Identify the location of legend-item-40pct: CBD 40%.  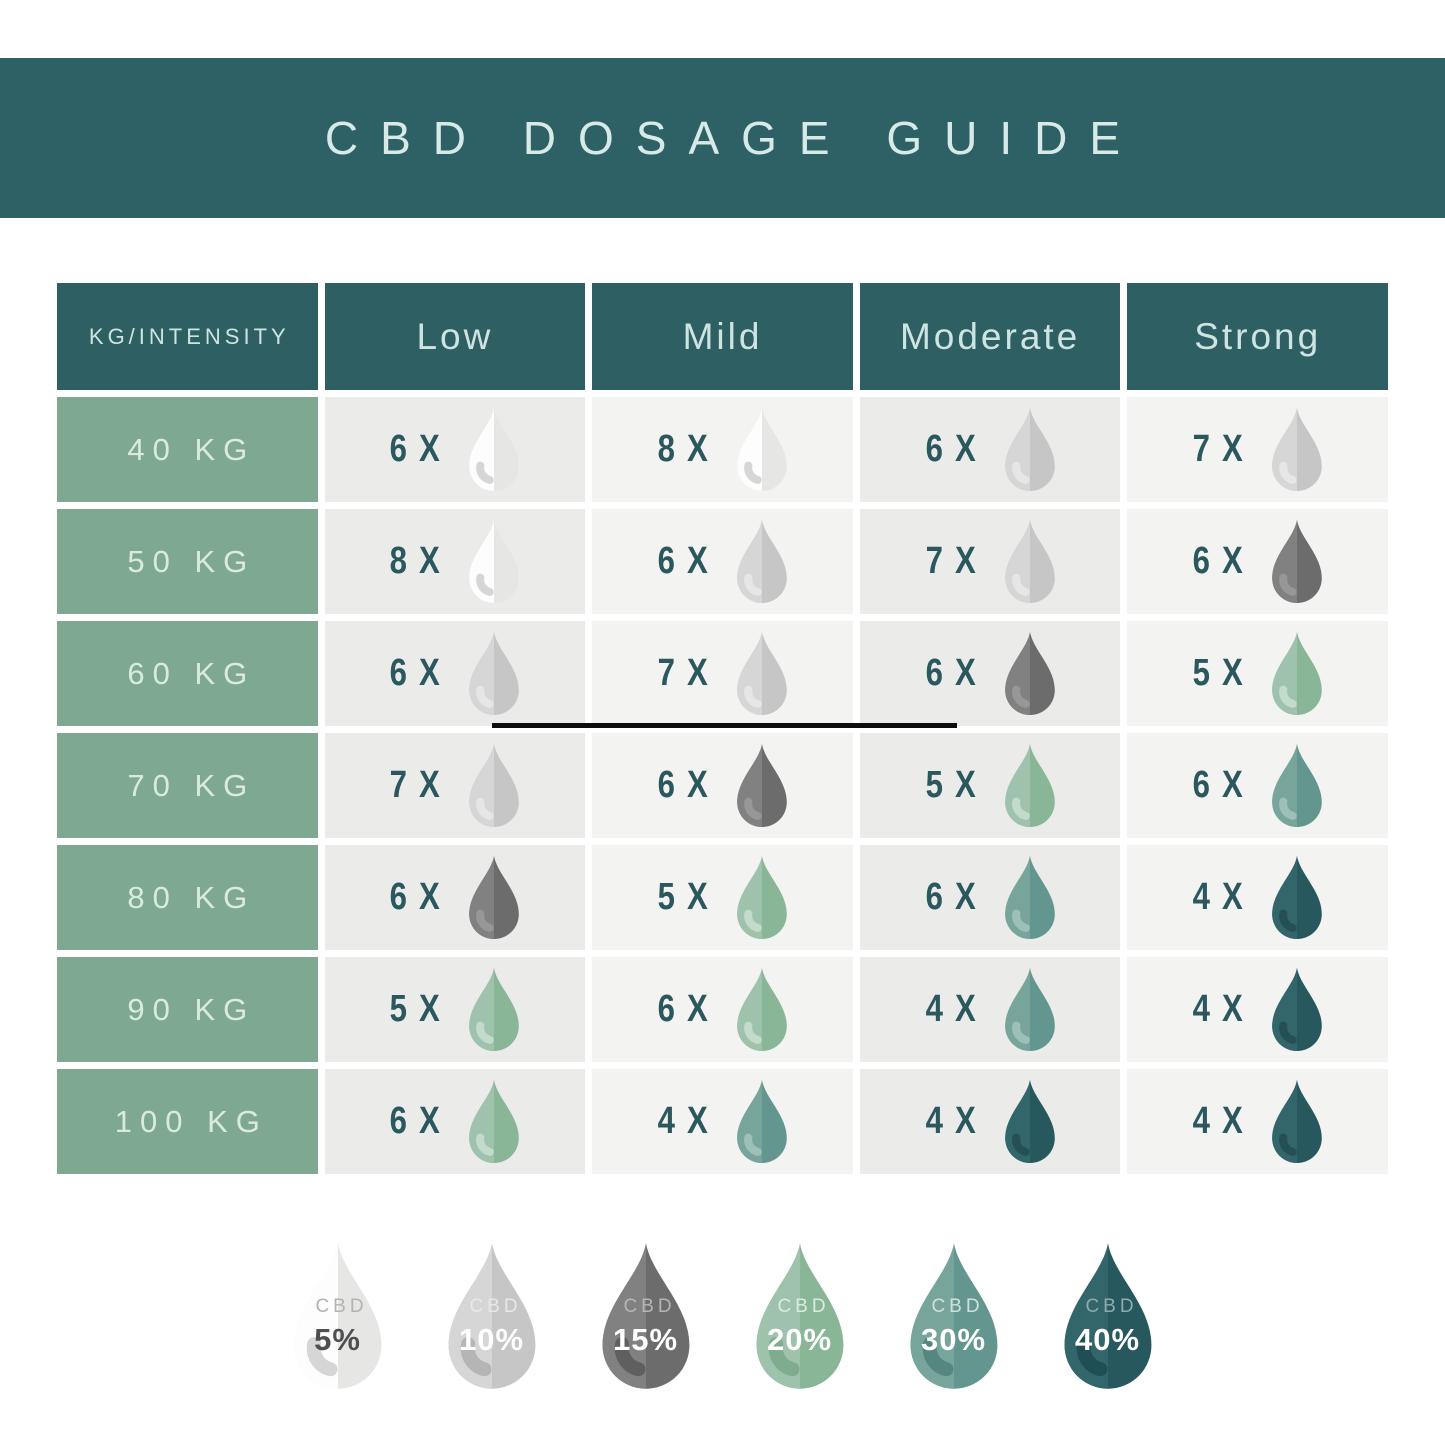
(1108, 1316).